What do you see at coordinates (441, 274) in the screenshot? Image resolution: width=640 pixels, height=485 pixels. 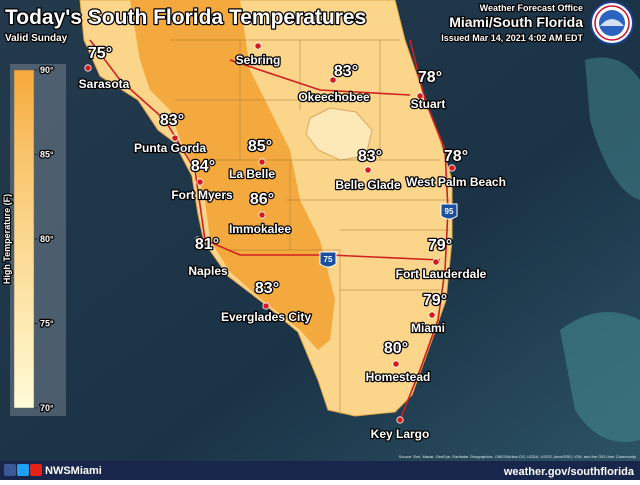 I see `city-name: Fort Lauderdale` at bounding box center [441, 274].